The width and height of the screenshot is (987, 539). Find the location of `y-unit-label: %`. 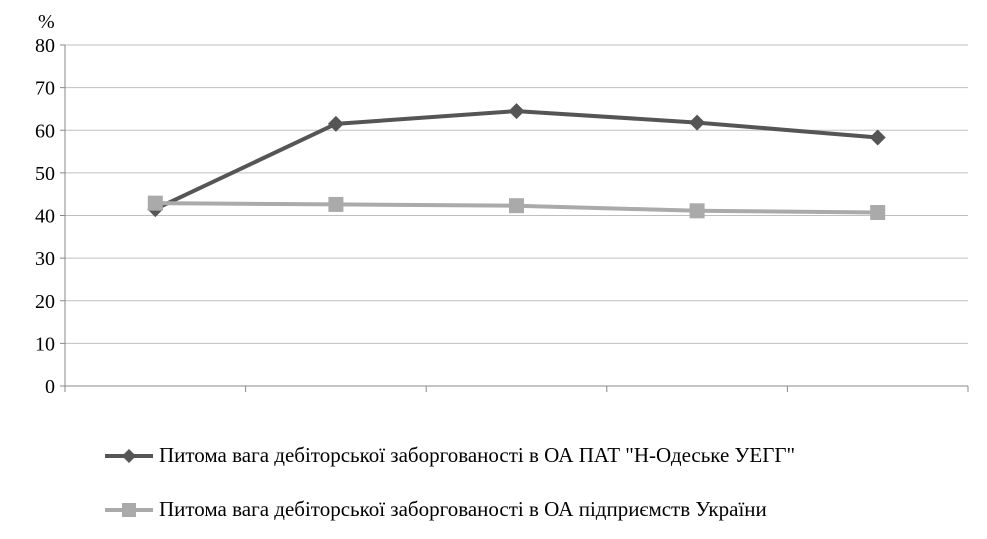

y-unit-label: % is located at coordinates (46, 22).